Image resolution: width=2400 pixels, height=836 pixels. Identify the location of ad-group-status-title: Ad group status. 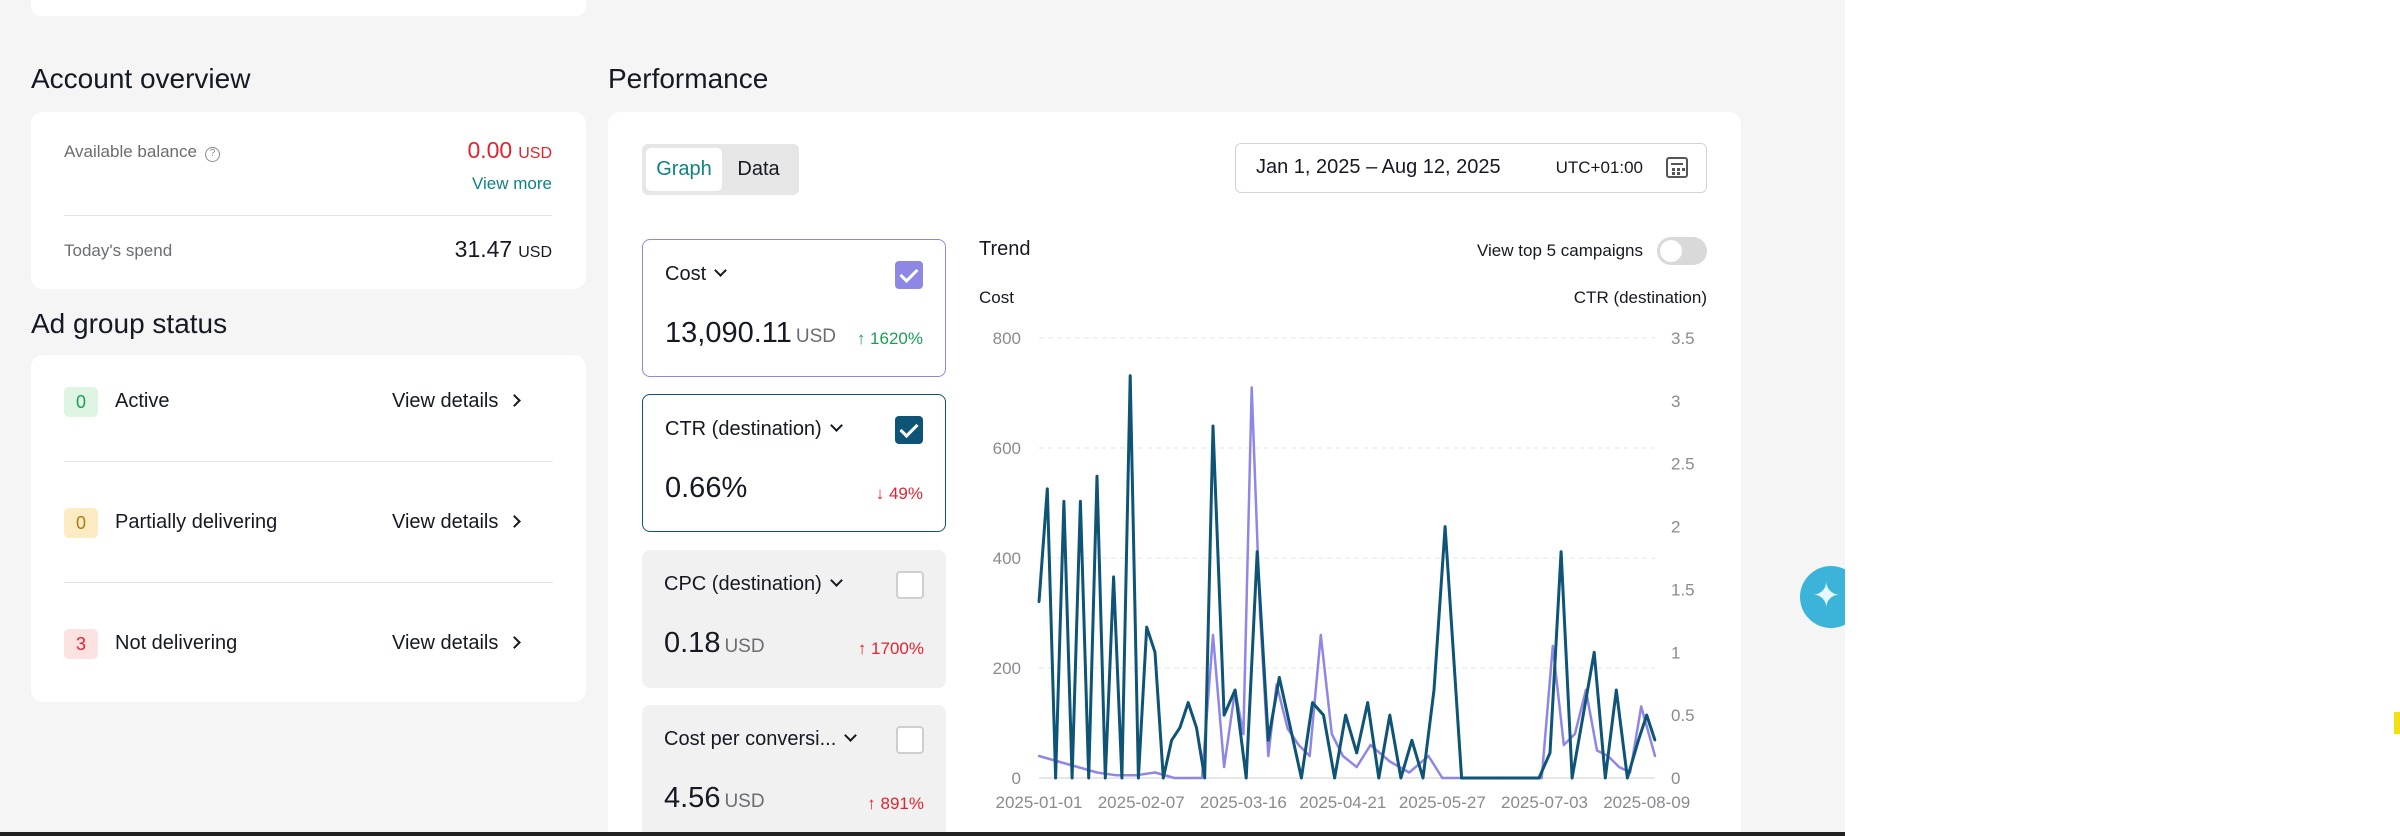
(129, 323).